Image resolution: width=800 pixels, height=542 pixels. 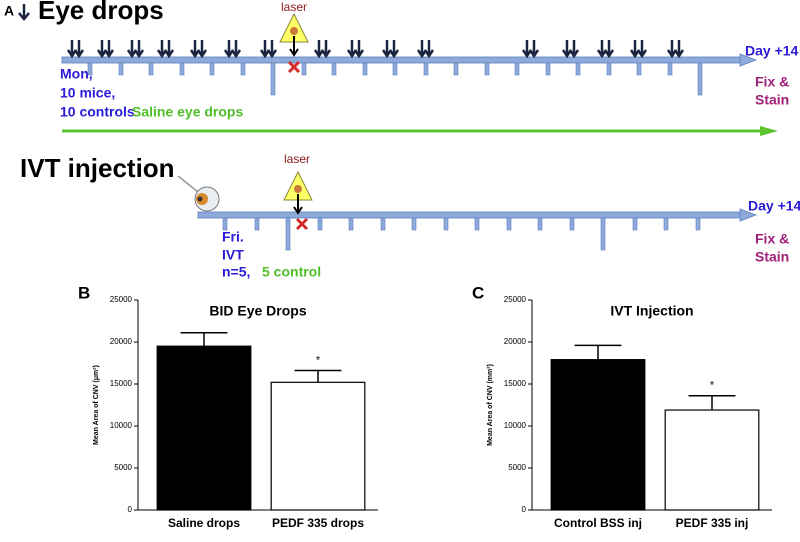 What do you see at coordinates (257, 311) in the screenshot?
I see `chart-title: BID Eye Drops` at bounding box center [257, 311].